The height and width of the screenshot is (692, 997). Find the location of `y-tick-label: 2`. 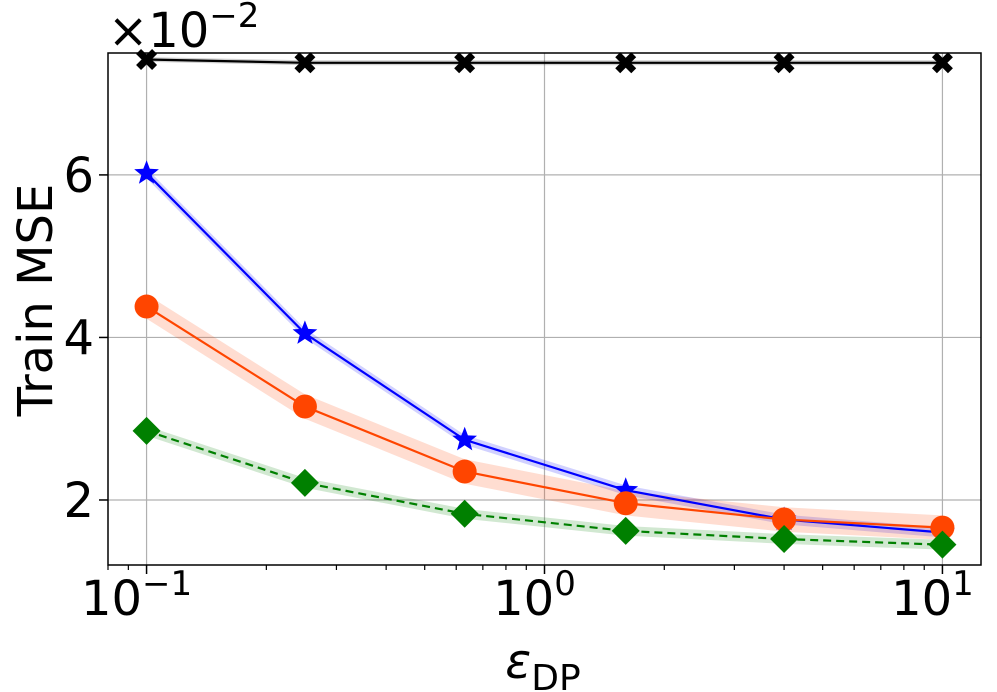

y-tick-label: 2 is located at coordinates (78, 501).